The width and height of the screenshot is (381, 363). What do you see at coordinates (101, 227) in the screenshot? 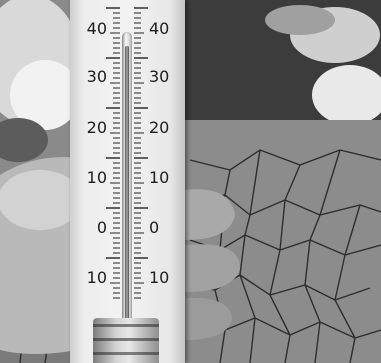
I see `scale-label-left-0: 0` at bounding box center [101, 227].